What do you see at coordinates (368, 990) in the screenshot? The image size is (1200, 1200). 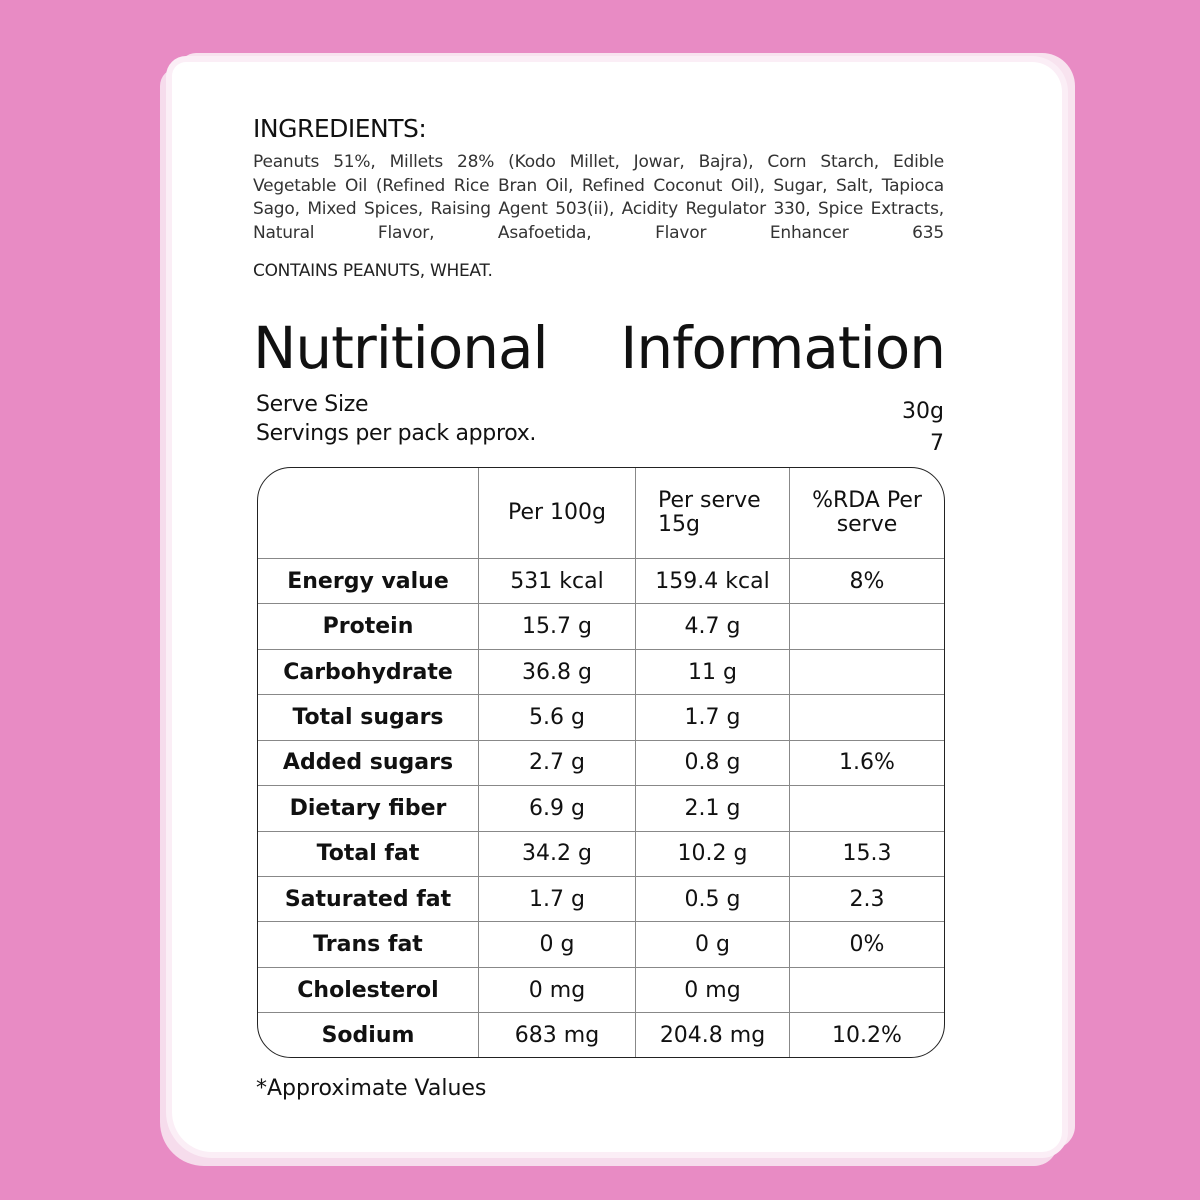 I see `nutrient-name: Cholesterol` at bounding box center [368, 990].